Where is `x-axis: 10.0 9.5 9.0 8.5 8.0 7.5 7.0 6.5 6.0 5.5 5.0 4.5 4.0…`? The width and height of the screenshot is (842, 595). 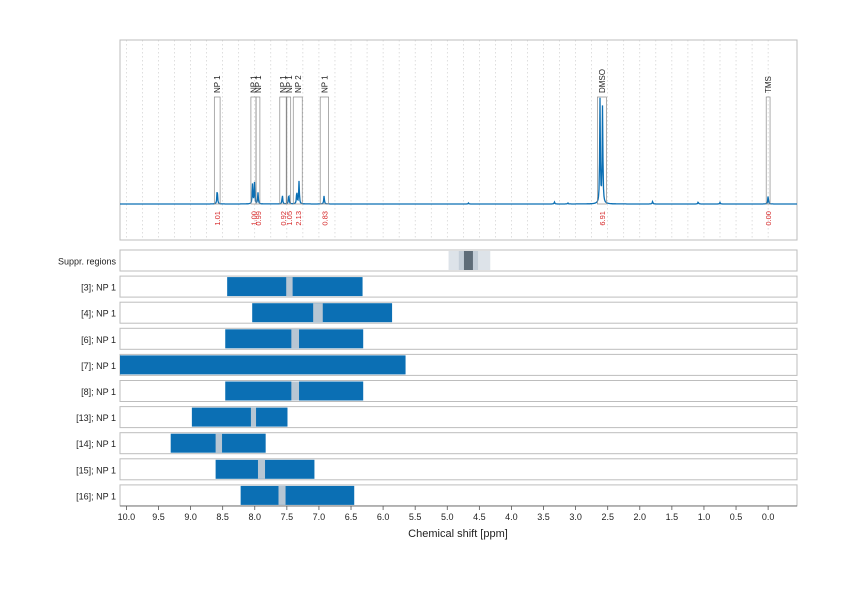
x-axis: 10.0 9.5 9.0 8.5 8.0 7.5 7.0 6.5 6.0 5.5 5.0 4.5 4.0… is located at coordinates (457, 513).